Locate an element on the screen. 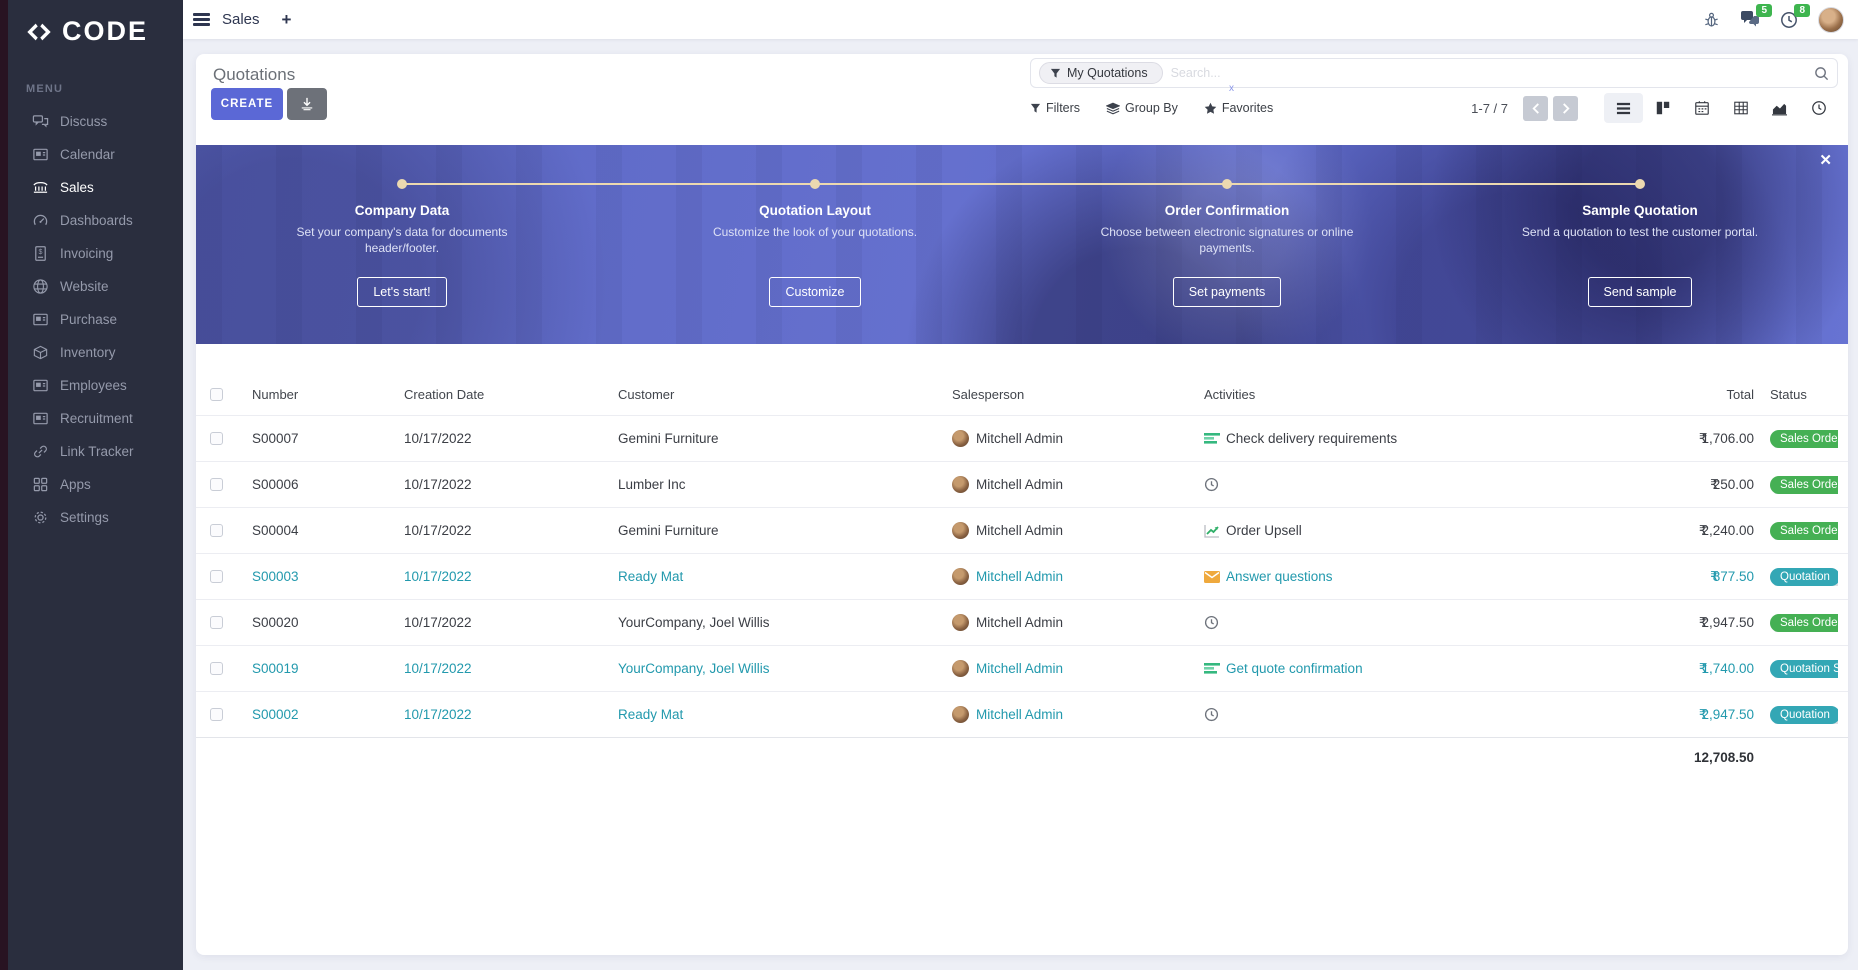  list-view-icon is located at coordinates (1623, 108).